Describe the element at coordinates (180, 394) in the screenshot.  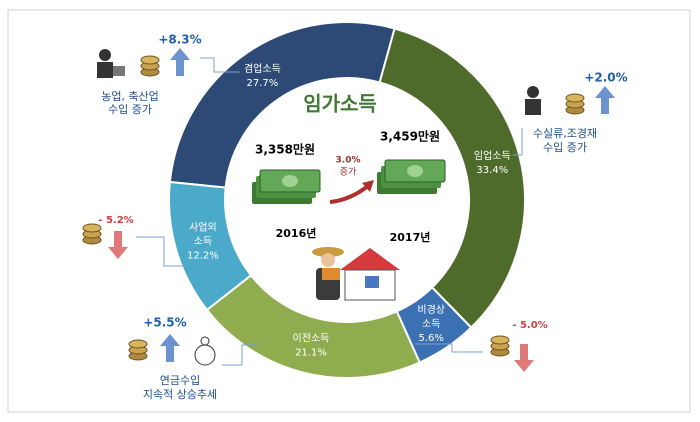
I see `desc: 지속적 상승추세` at that location.